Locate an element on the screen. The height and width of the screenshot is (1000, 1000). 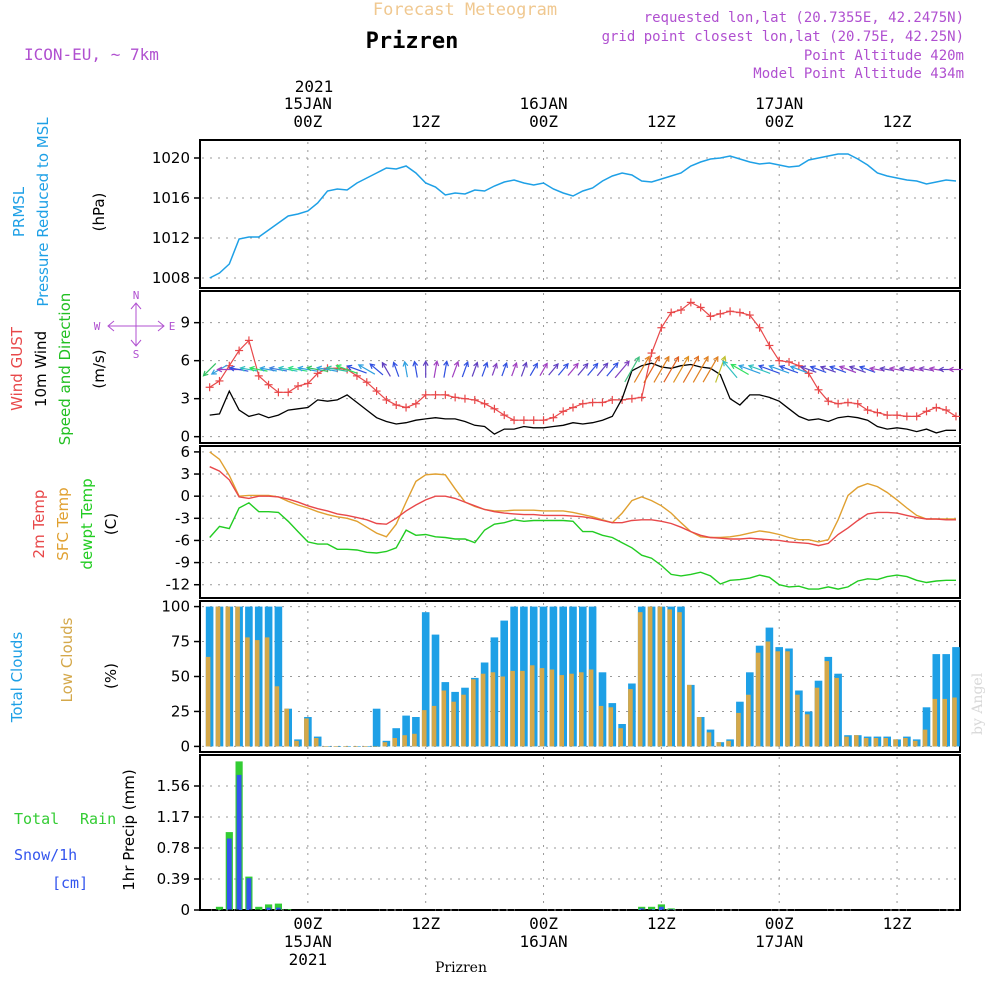
temp-ytick-label-1: -9 is located at coordinates (182, 563).